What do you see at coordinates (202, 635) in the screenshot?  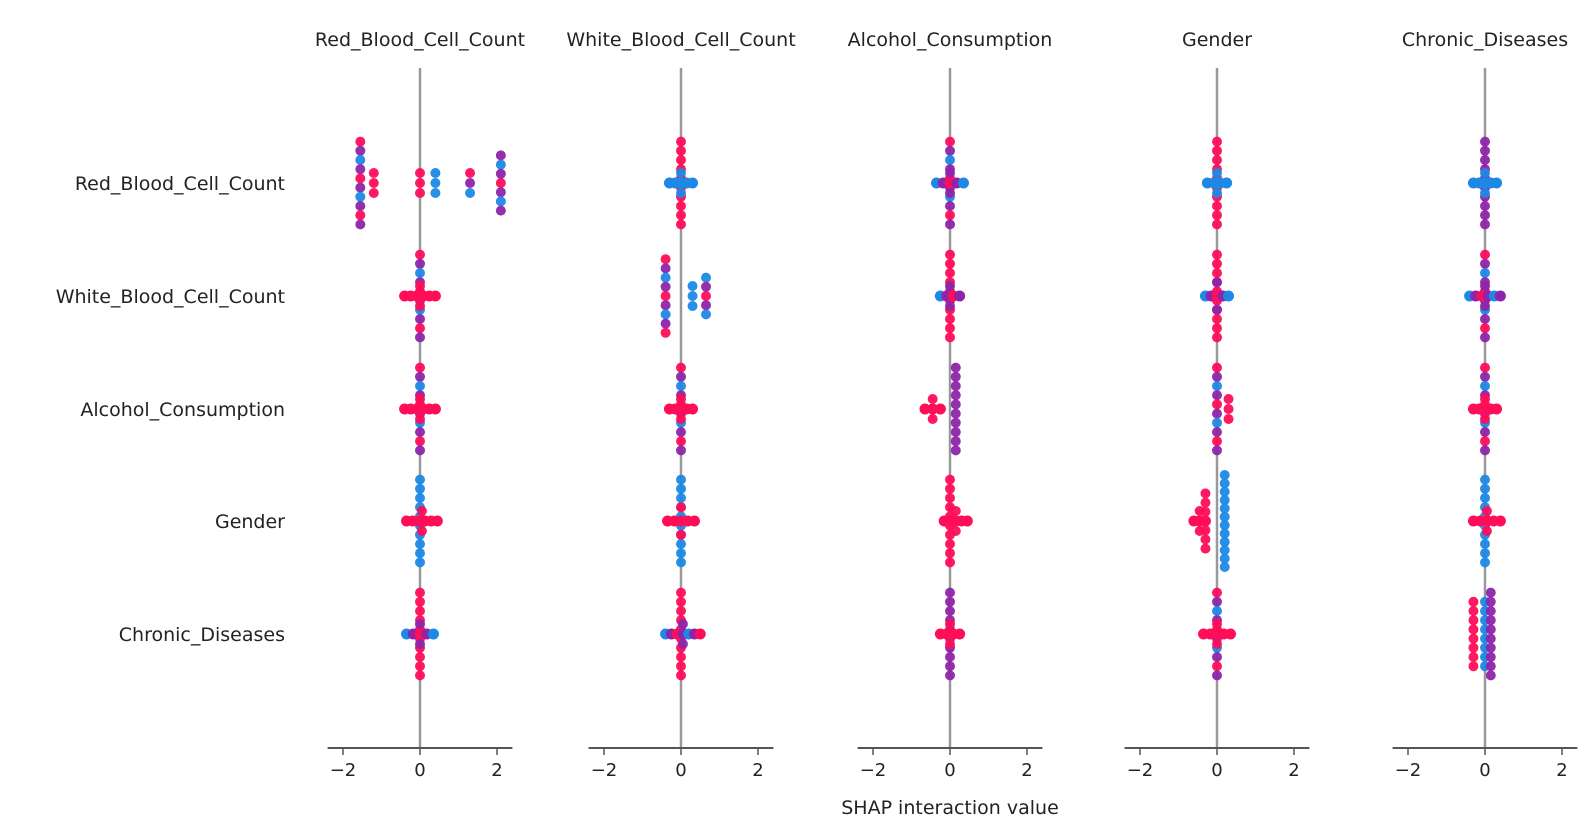 I see `row-label: Chronic_Diseases` at bounding box center [202, 635].